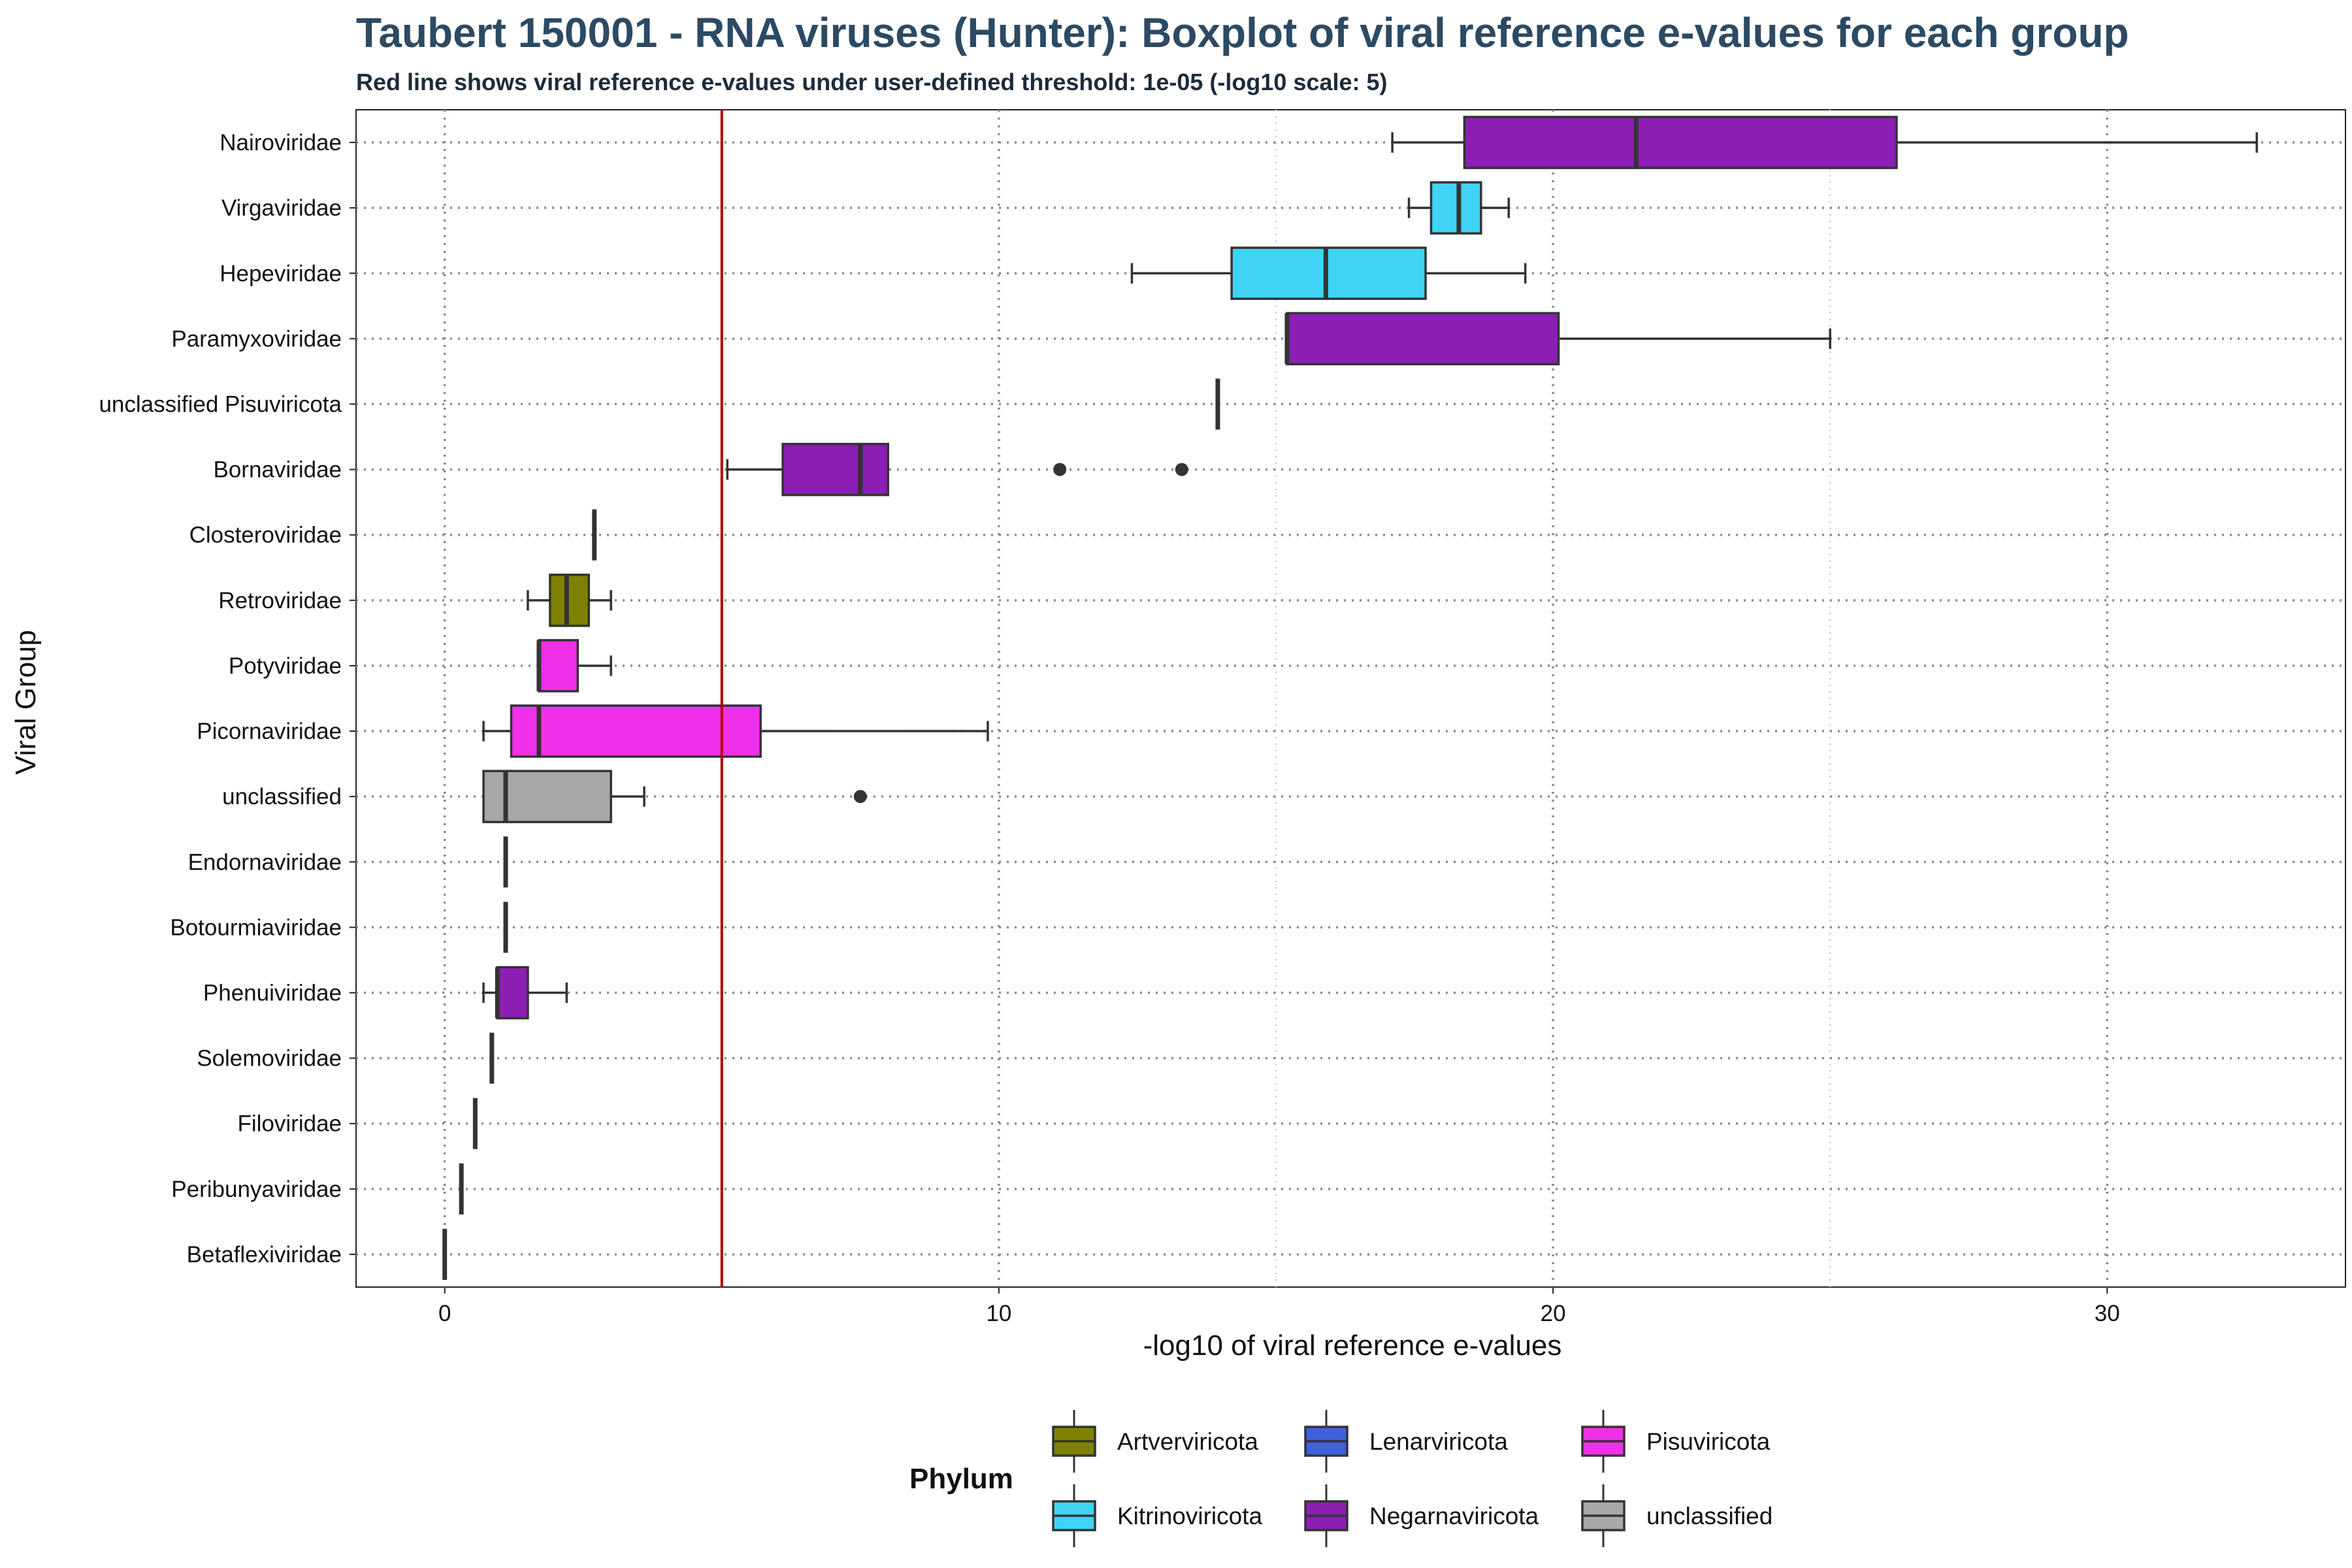 The width and height of the screenshot is (2352, 1568). Describe the element at coordinates (256, 927) in the screenshot. I see `y-tick-label: Botourmiaviridae` at that location.